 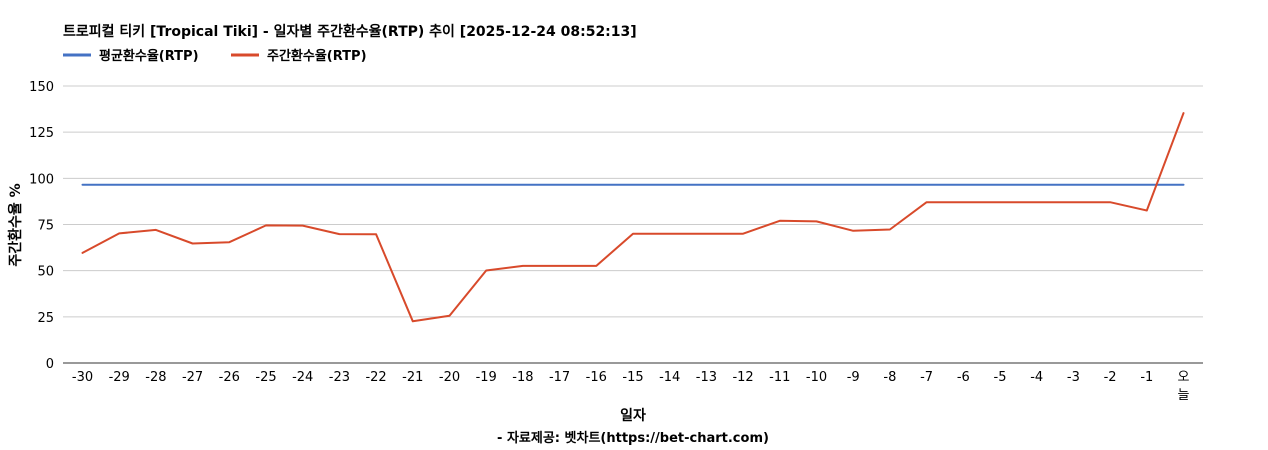 I want to click on x-tick-label: -11, so click(x=779, y=377).